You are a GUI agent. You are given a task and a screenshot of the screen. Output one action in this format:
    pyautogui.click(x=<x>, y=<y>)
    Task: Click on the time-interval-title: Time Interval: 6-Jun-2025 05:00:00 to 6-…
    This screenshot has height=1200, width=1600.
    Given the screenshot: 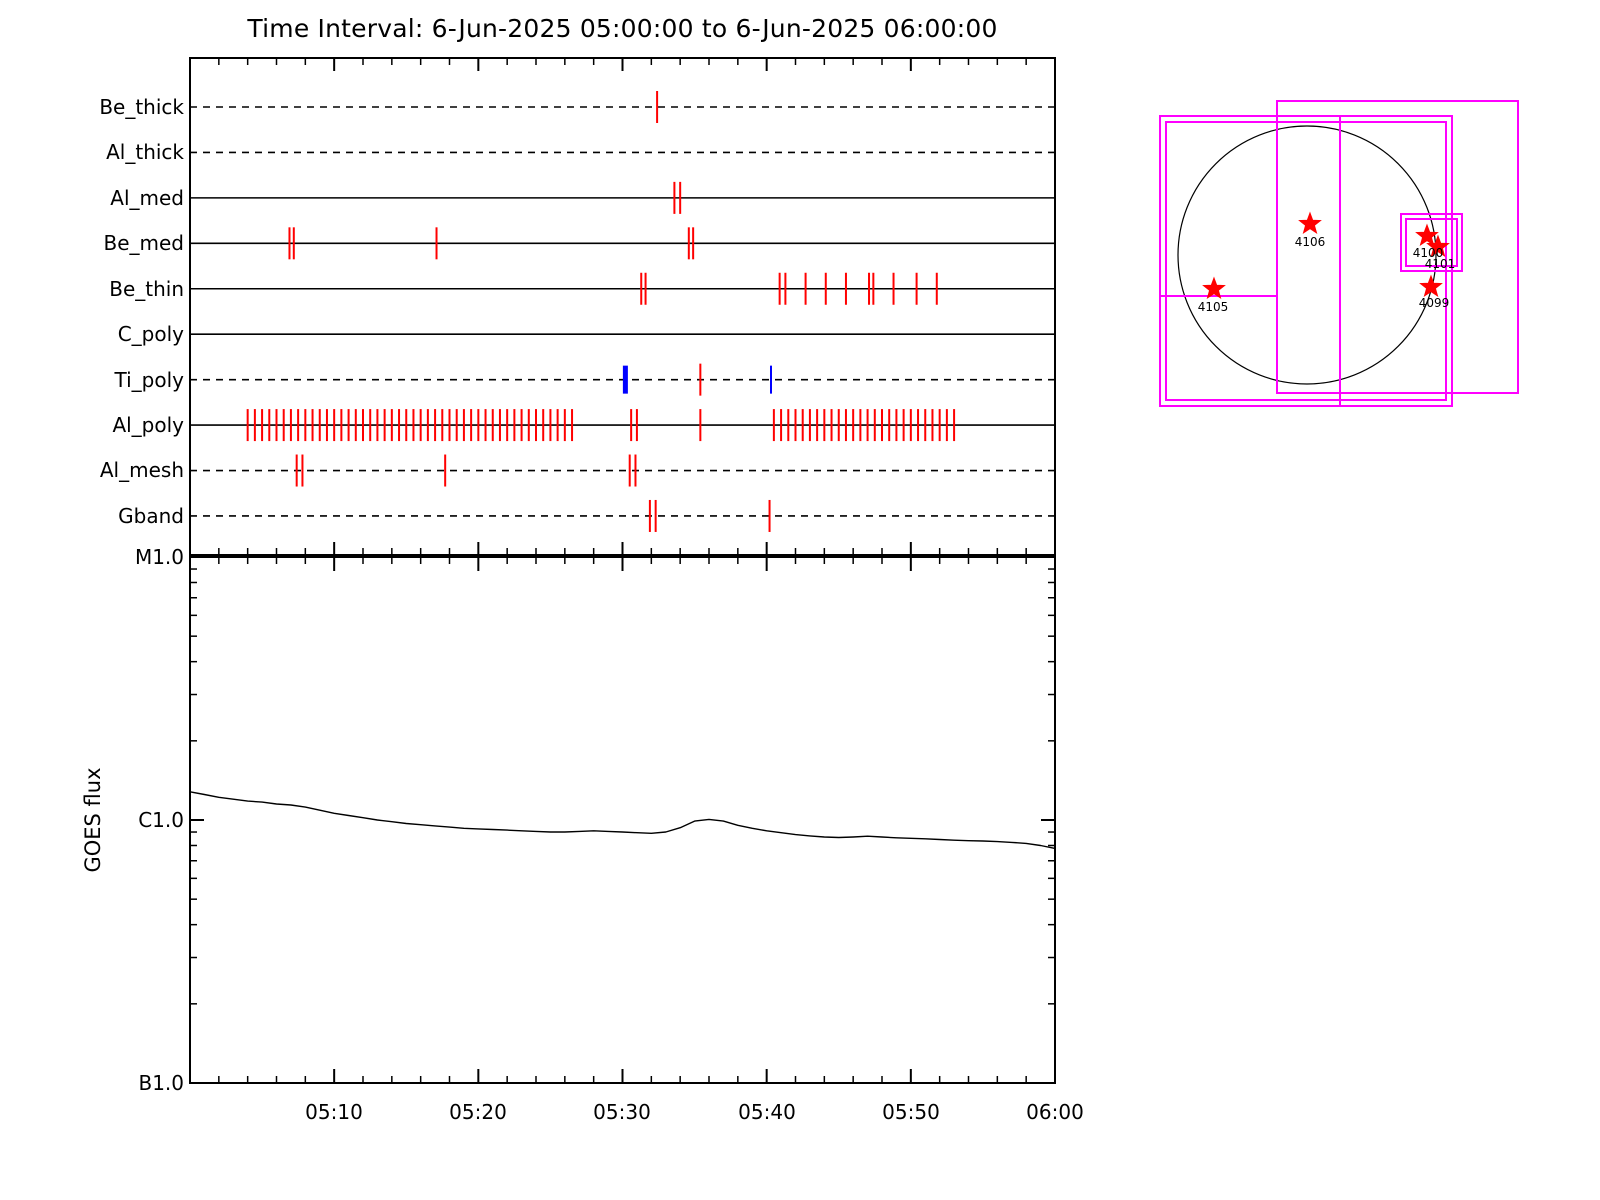 What is the action you would take?
    pyautogui.click(x=622, y=28)
    